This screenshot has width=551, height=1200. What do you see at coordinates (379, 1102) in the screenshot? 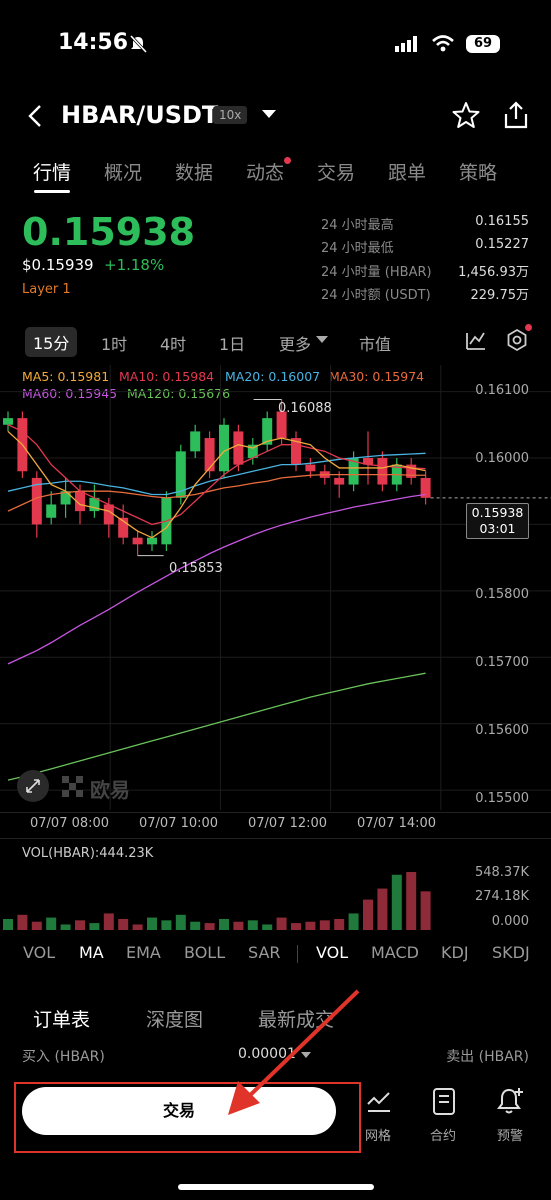
I see `grid-icon` at bounding box center [379, 1102].